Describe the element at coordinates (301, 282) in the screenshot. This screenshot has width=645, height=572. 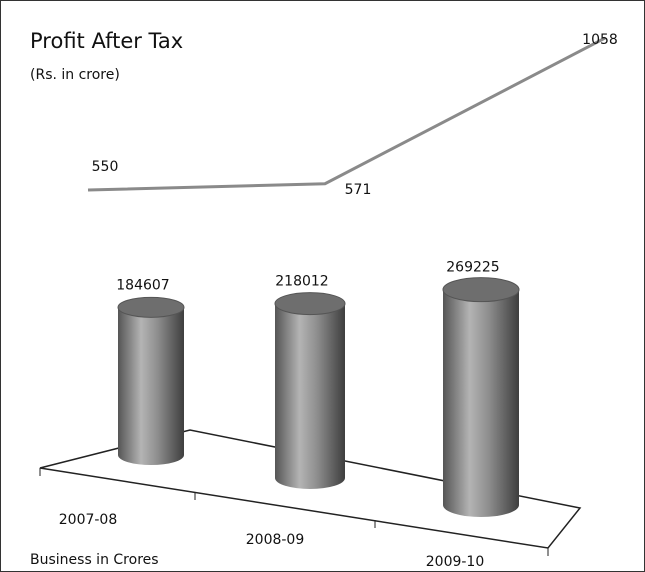
I see `data-label: 218012` at that location.